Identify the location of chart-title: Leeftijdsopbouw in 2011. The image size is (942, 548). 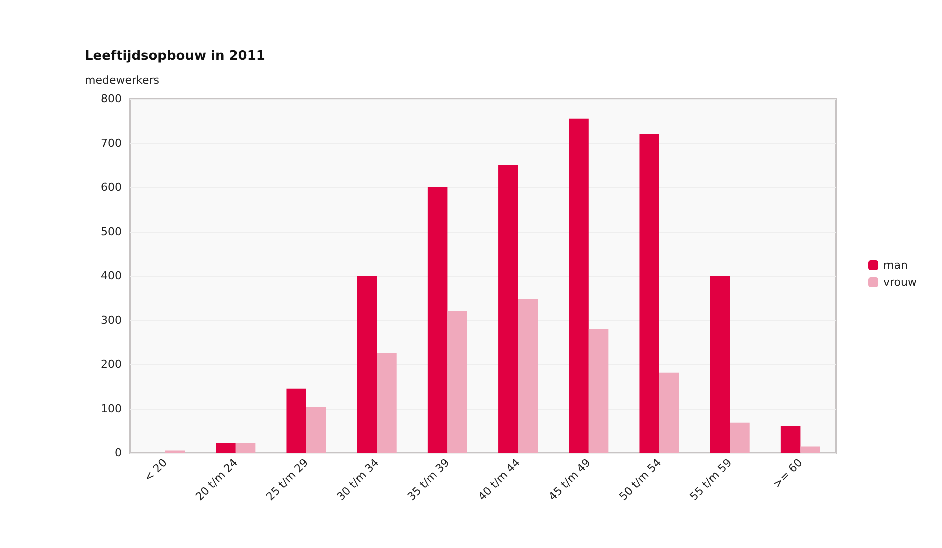
(175, 56).